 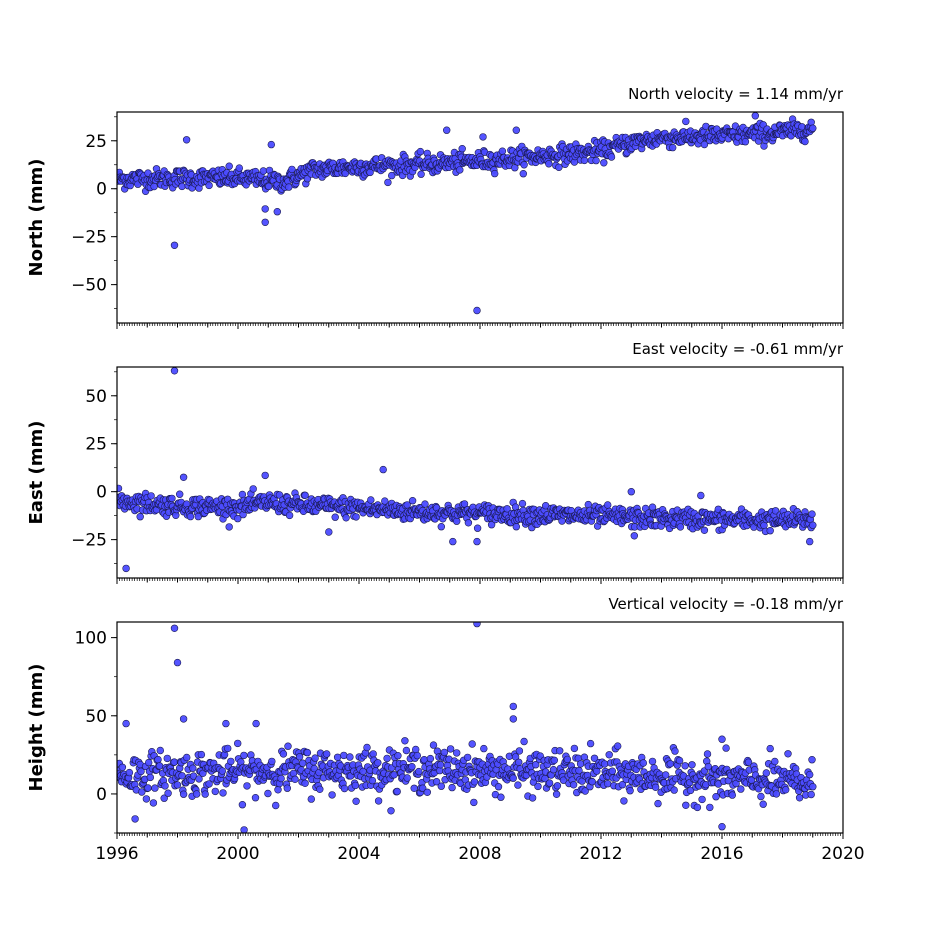 I want to click on y-tick-label: −25, so click(x=89, y=541).